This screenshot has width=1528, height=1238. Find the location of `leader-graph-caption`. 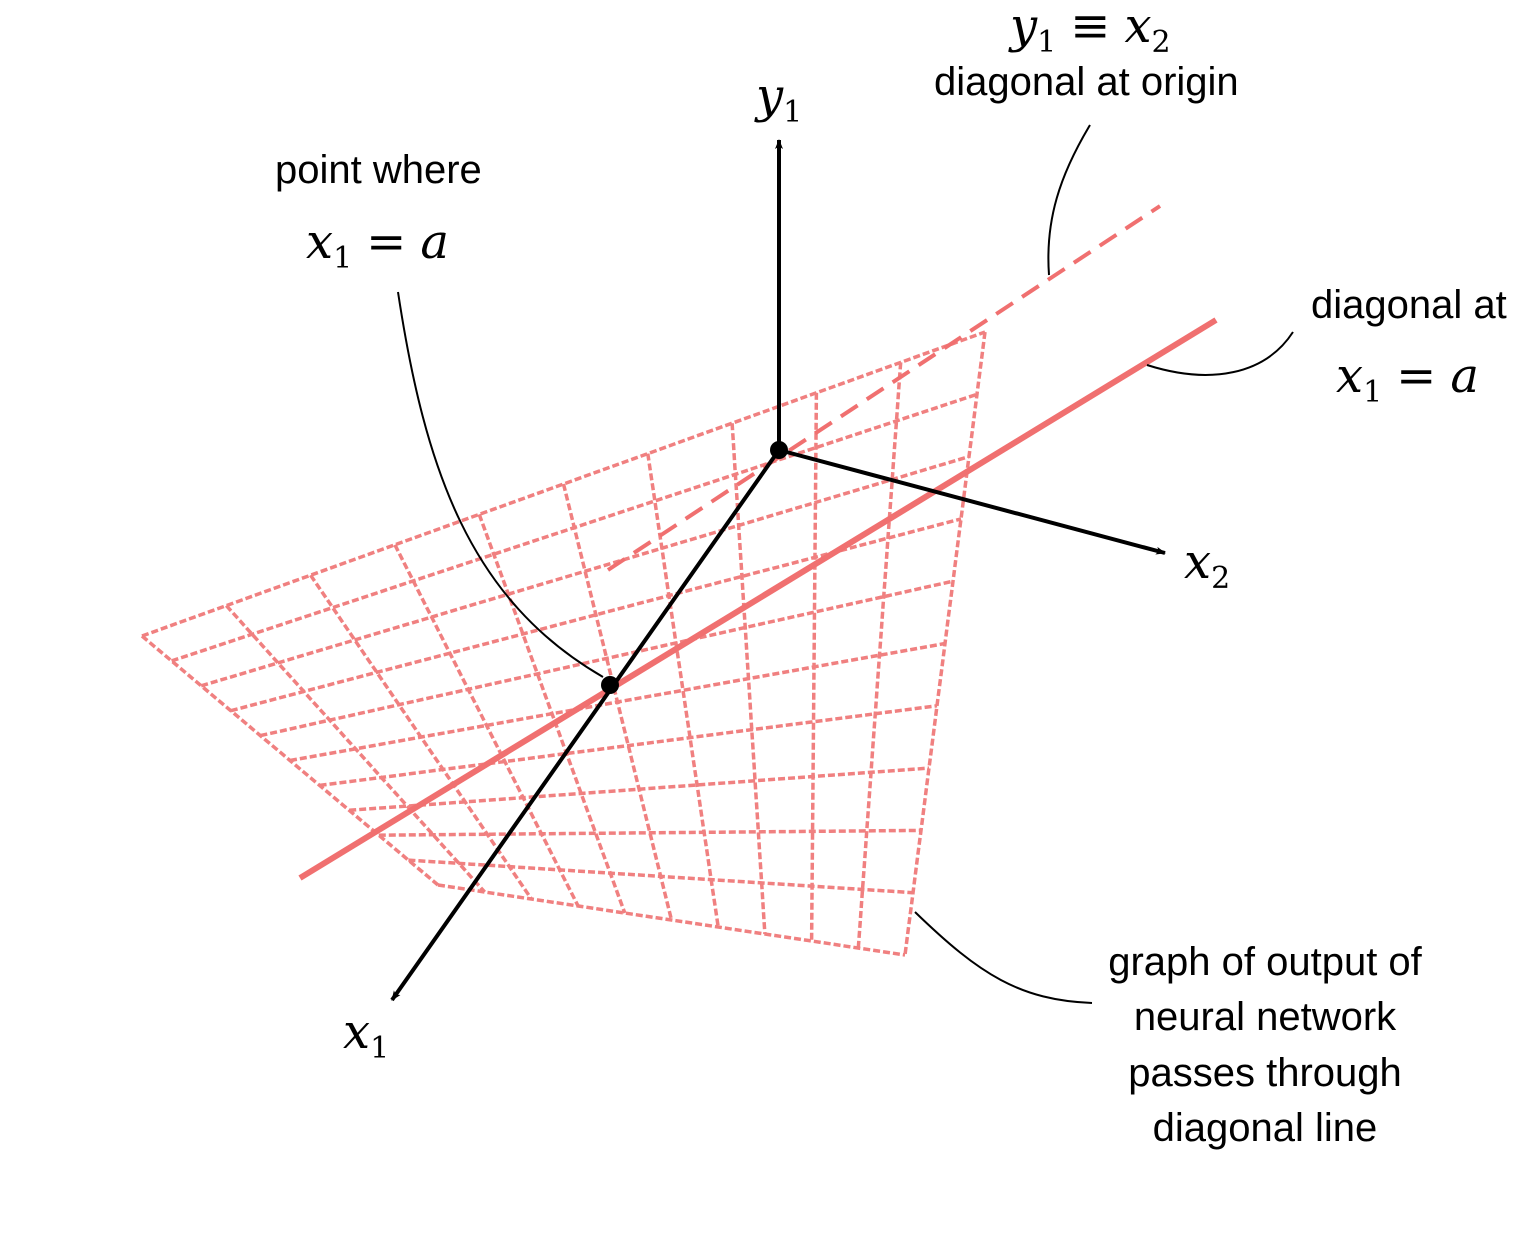

leader-graph-caption is located at coordinates (1003, 957).